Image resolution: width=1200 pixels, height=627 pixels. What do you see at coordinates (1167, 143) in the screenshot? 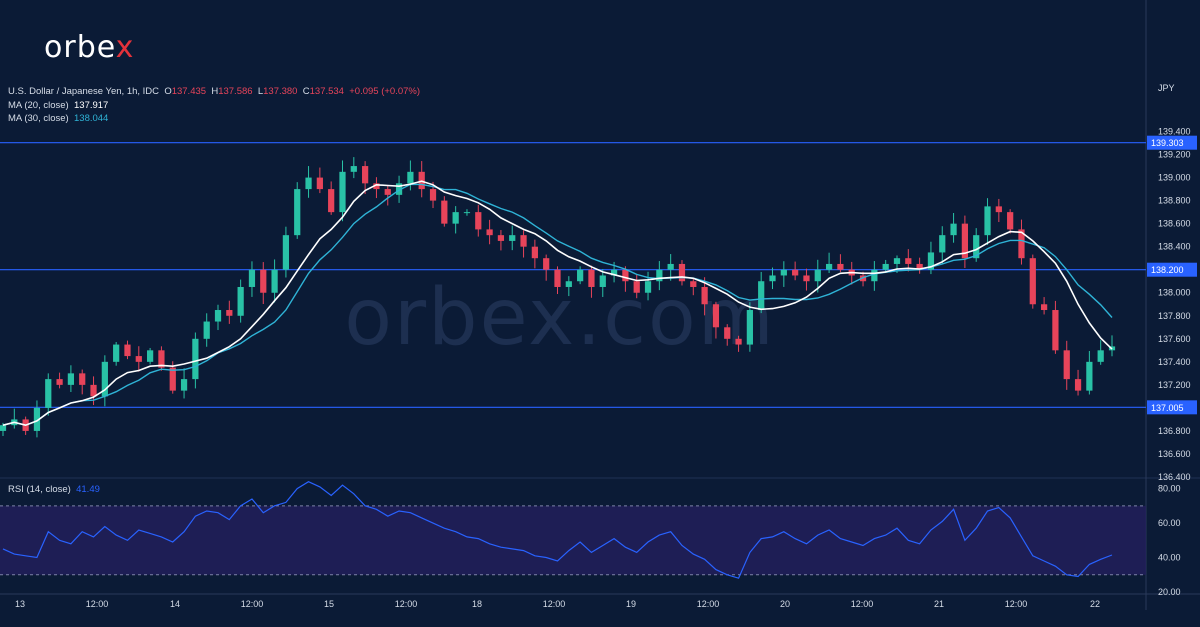
I see `level-price-label: 139.303` at bounding box center [1167, 143].